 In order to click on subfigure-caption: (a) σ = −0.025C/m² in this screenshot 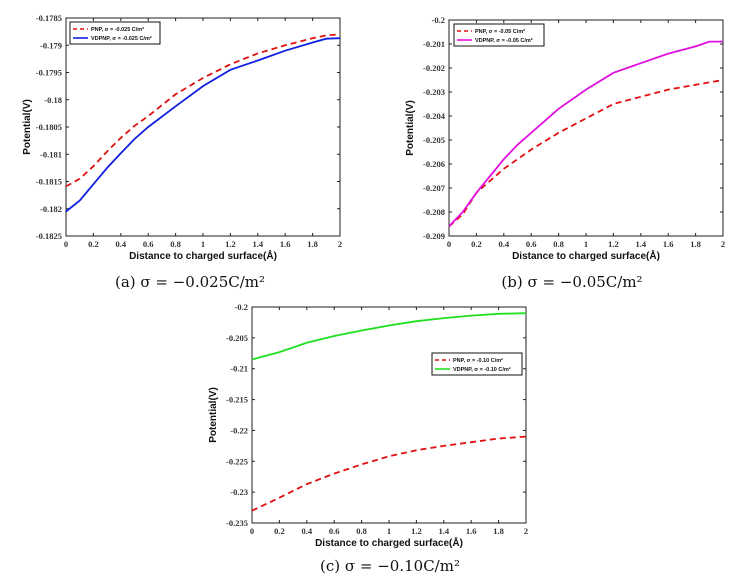, I will do `click(190, 282)`.